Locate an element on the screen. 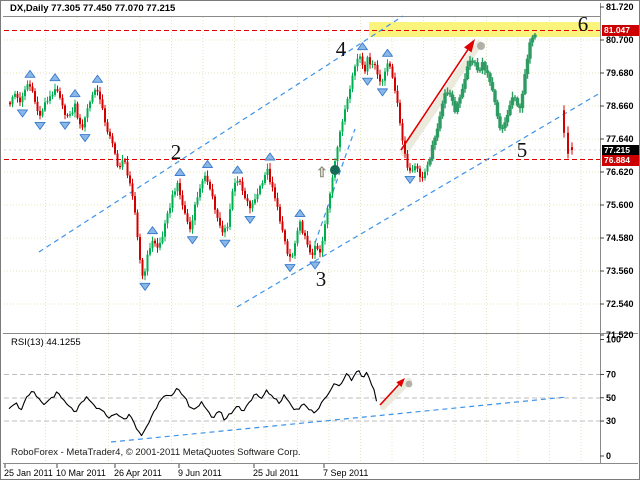 This screenshot has width=640, height=480. date-tick-label: 25 Jan 2011 is located at coordinates (28, 473).